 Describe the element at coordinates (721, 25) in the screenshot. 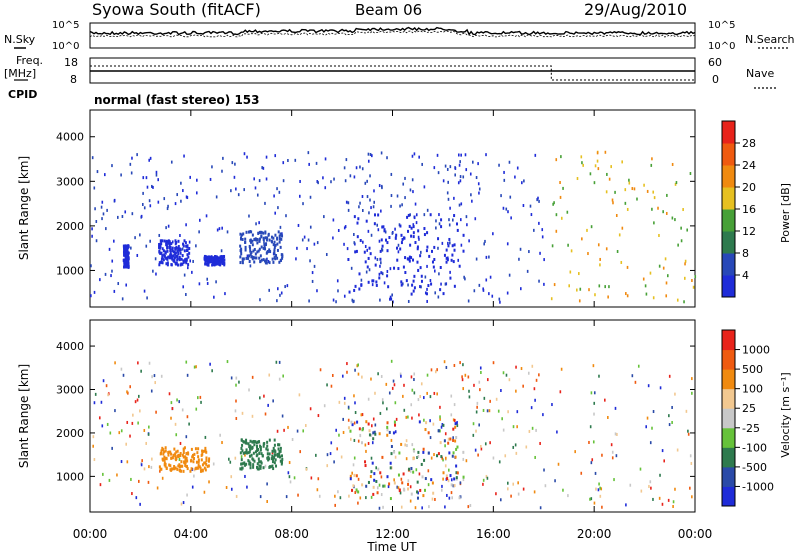

I see `noise-right-tick-top: 10^5` at that location.